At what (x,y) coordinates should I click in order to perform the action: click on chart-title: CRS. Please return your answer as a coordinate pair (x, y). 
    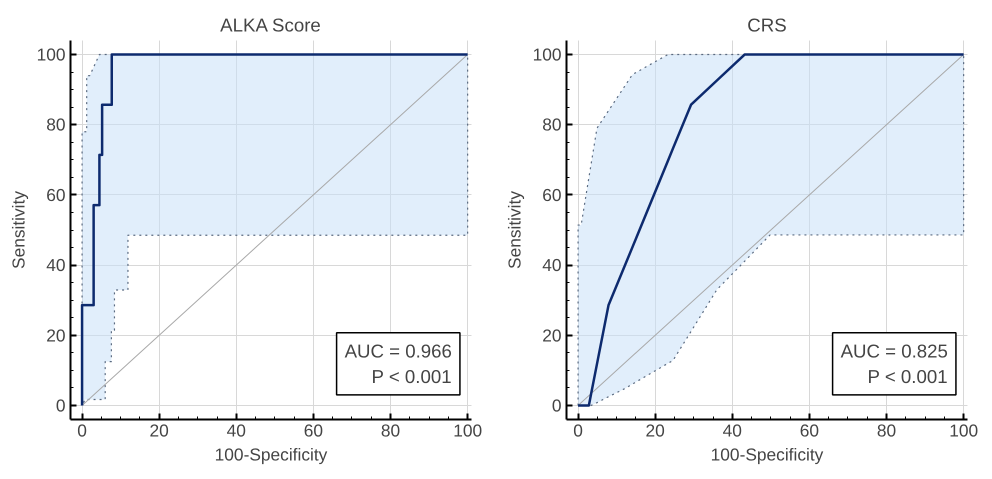
    Looking at the image, I should click on (767, 25).